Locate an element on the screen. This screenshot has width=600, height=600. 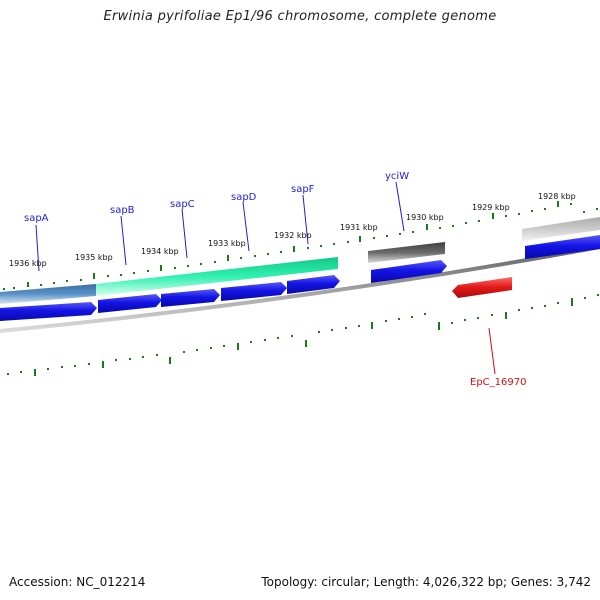
gene-arrow-sapC is located at coordinates (190, 298).